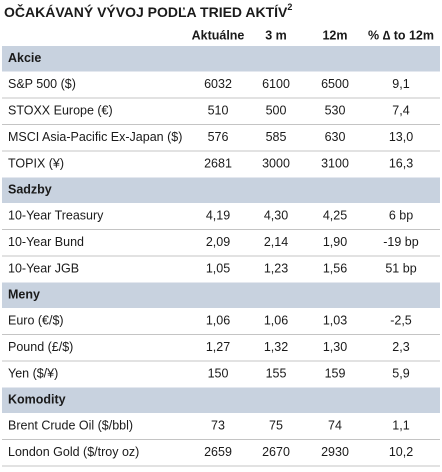 Image resolution: width=442 pixels, height=472 pixels. Describe the element at coordinates (334, 35) in the screenshot. I see `column-header: 12m` at that location.